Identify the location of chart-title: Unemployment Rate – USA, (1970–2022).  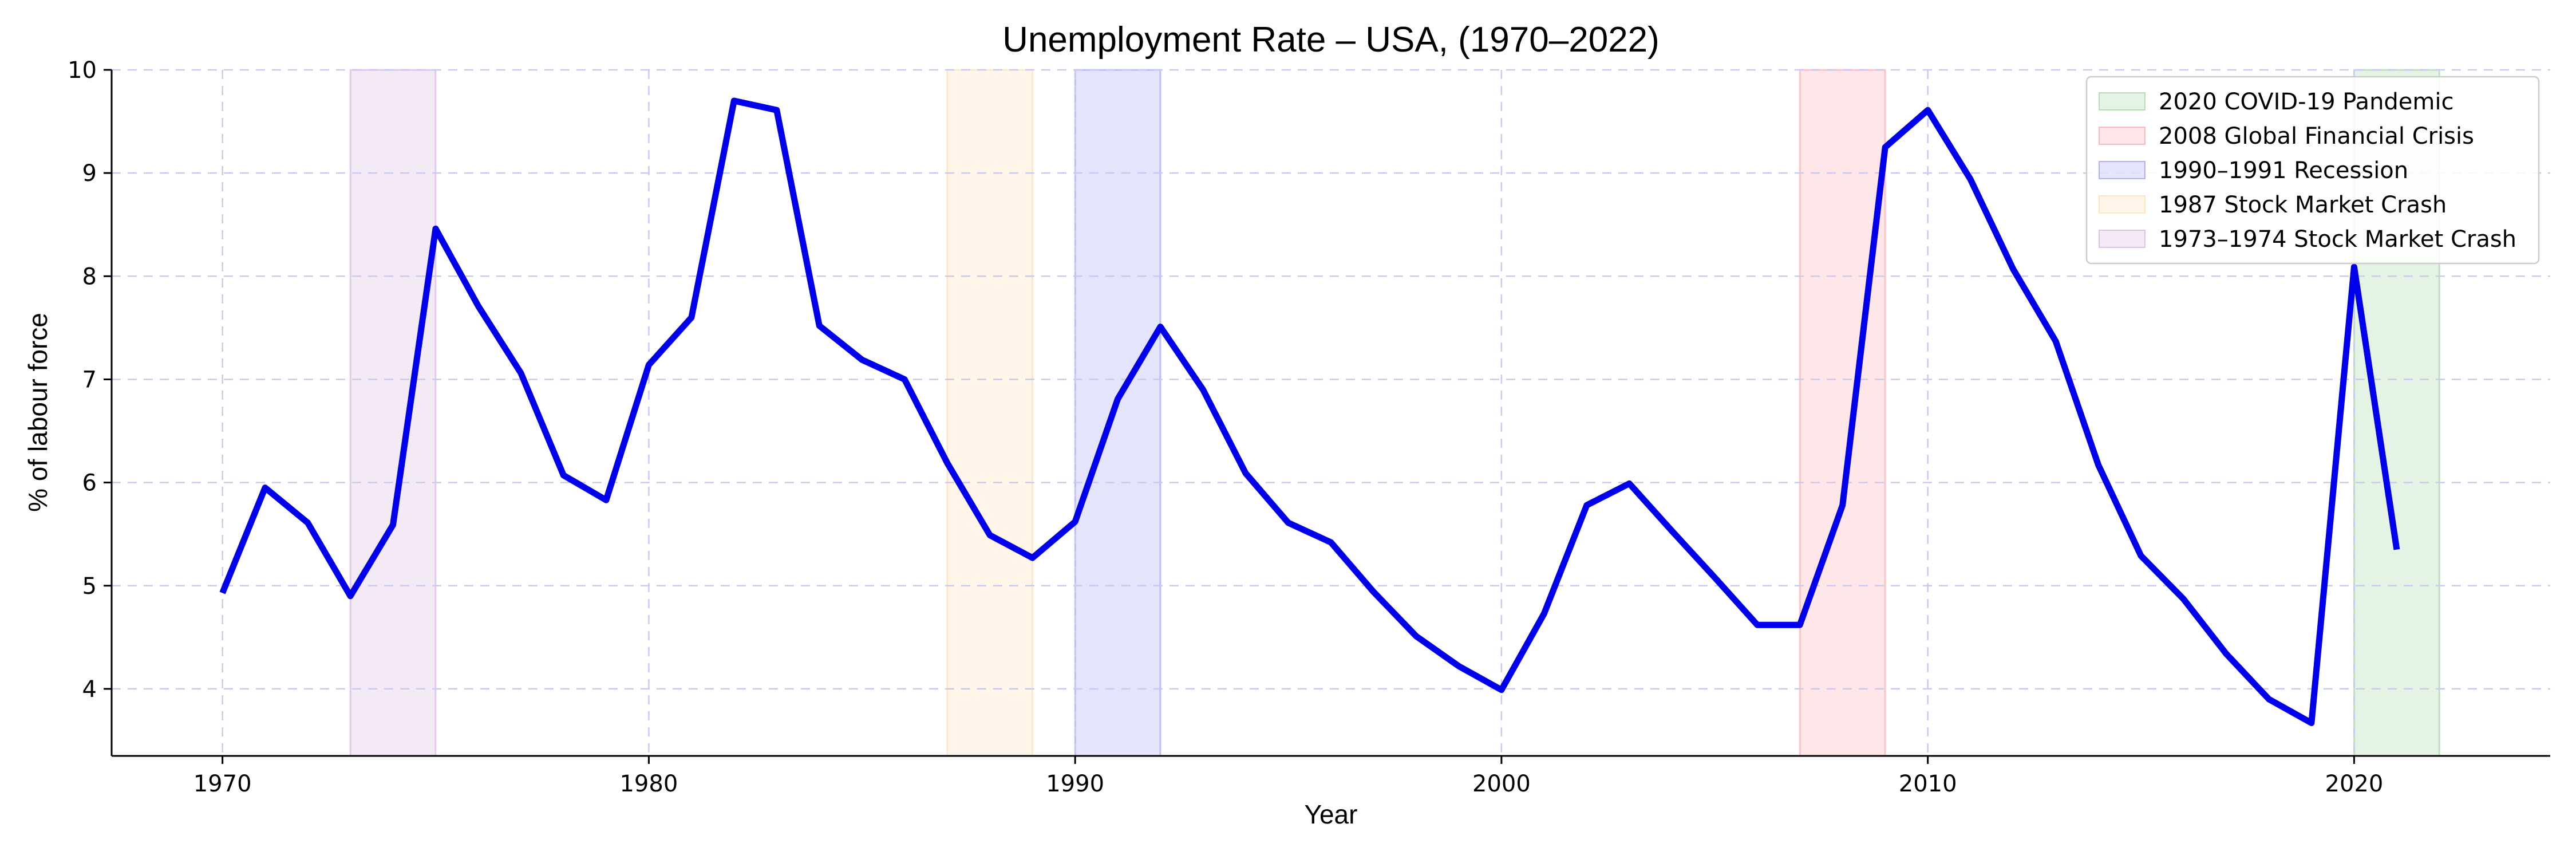
(1331, 40).